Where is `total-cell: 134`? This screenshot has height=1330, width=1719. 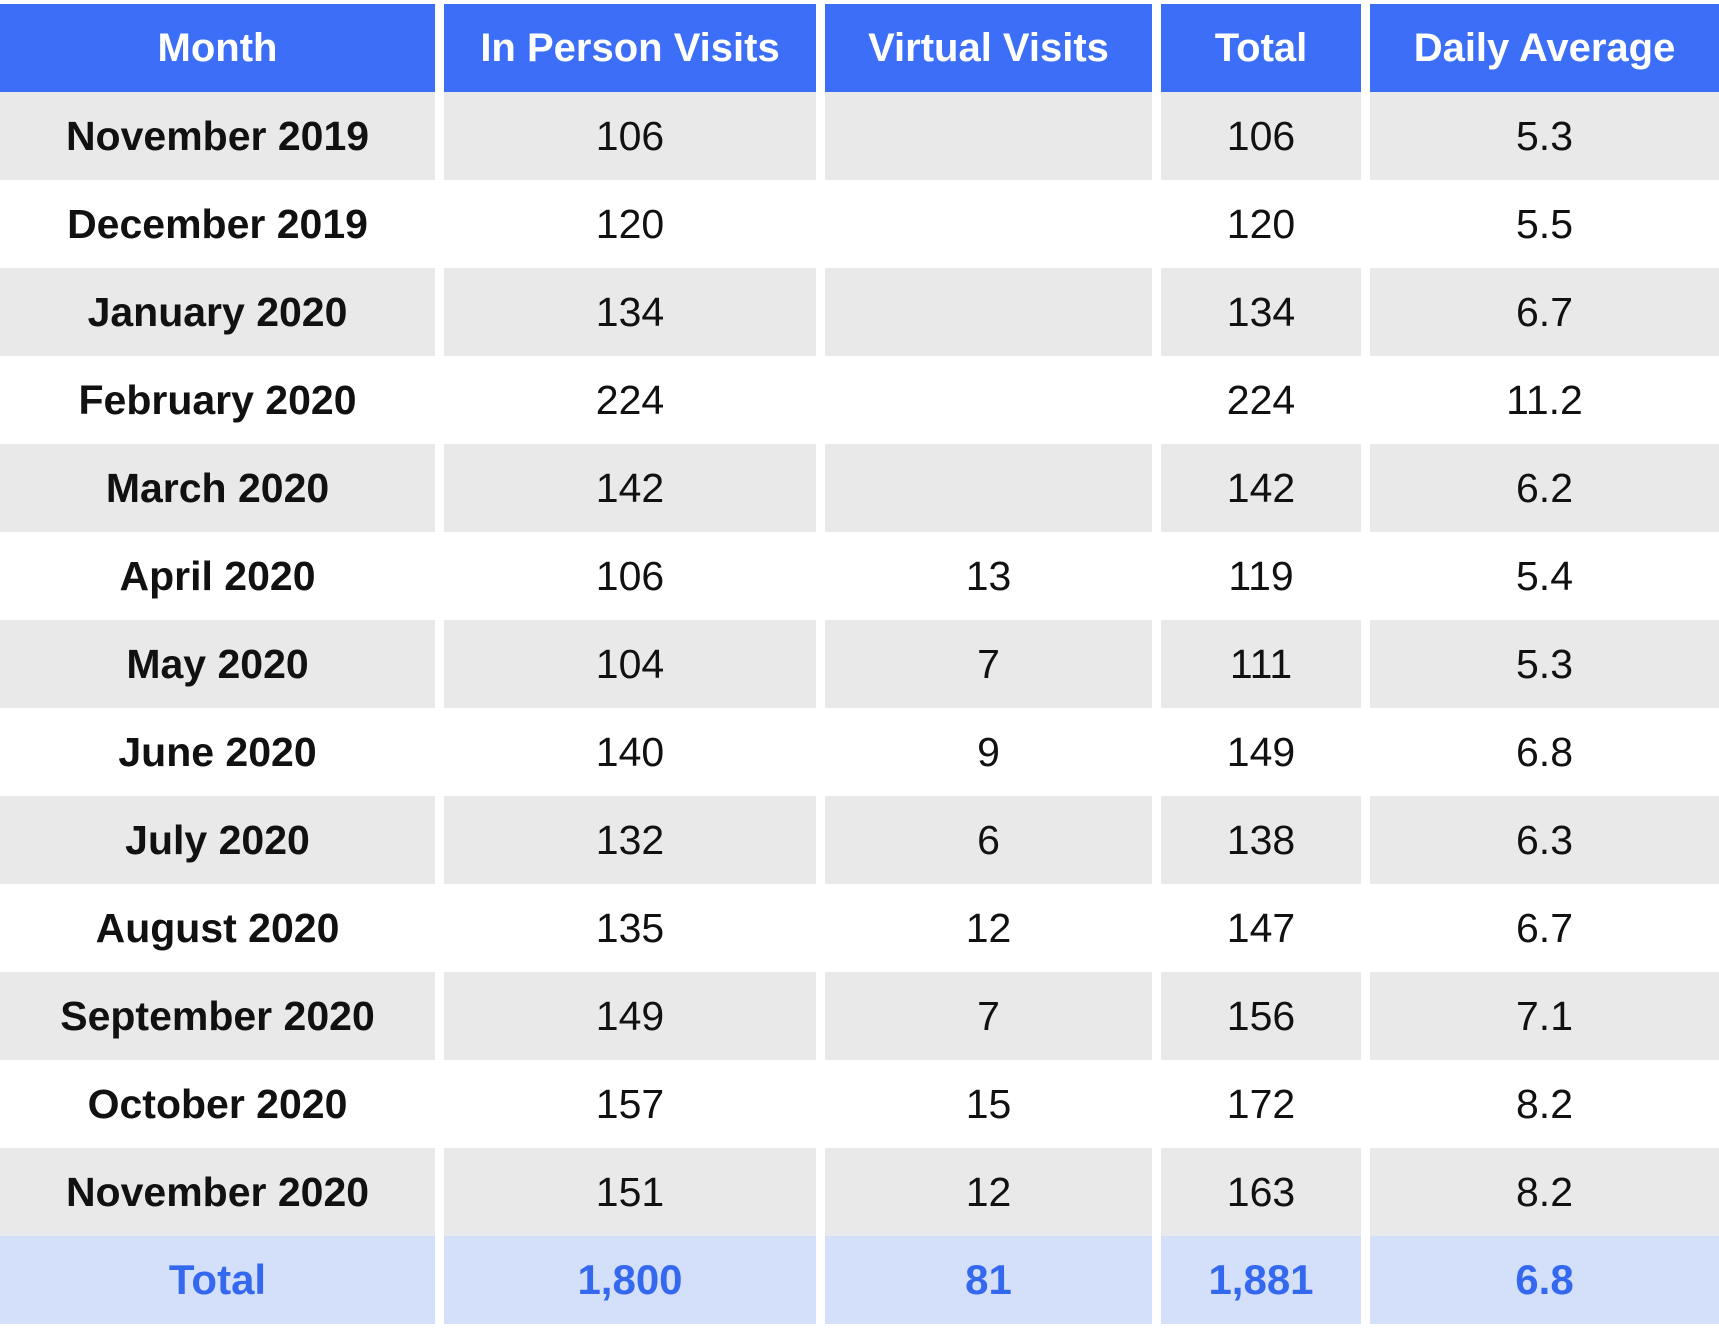 total-cell: 134 is located at coordinates (1261, 312).